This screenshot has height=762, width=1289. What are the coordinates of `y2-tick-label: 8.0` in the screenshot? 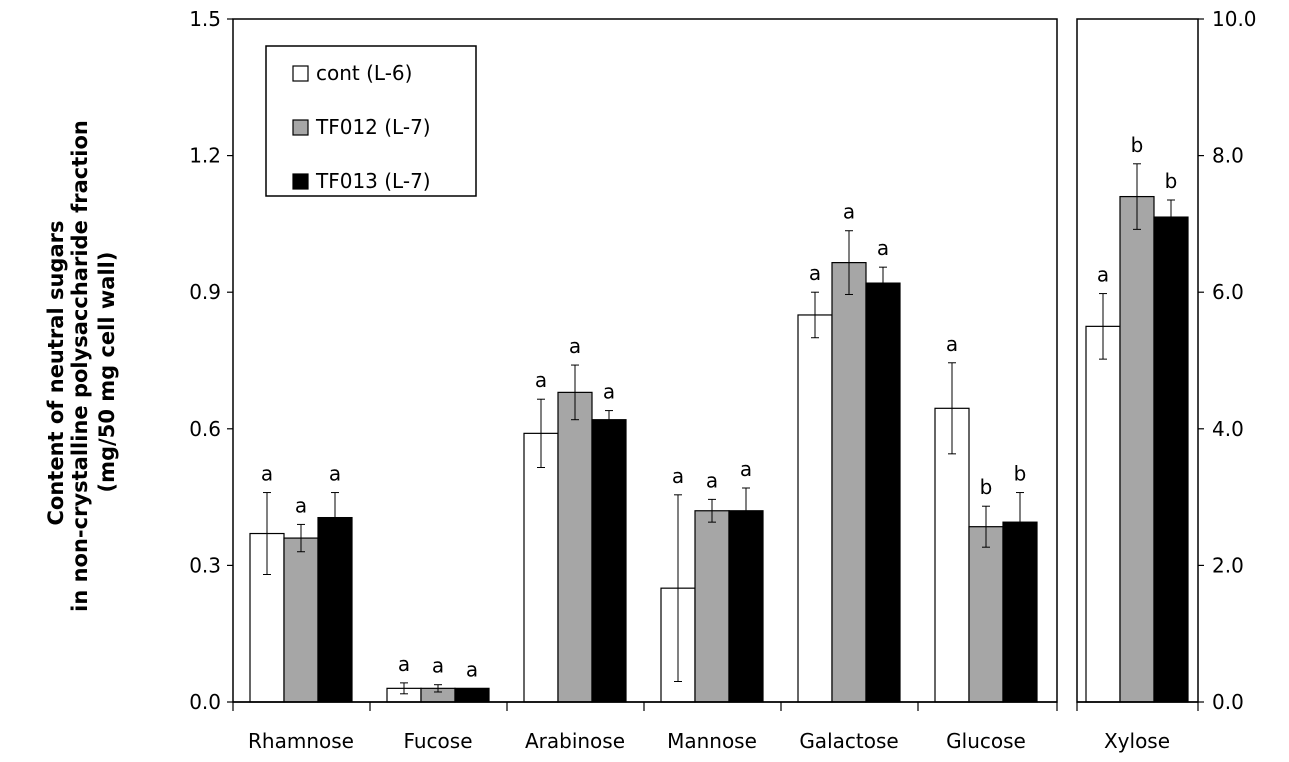 It's located at (1228, 156).